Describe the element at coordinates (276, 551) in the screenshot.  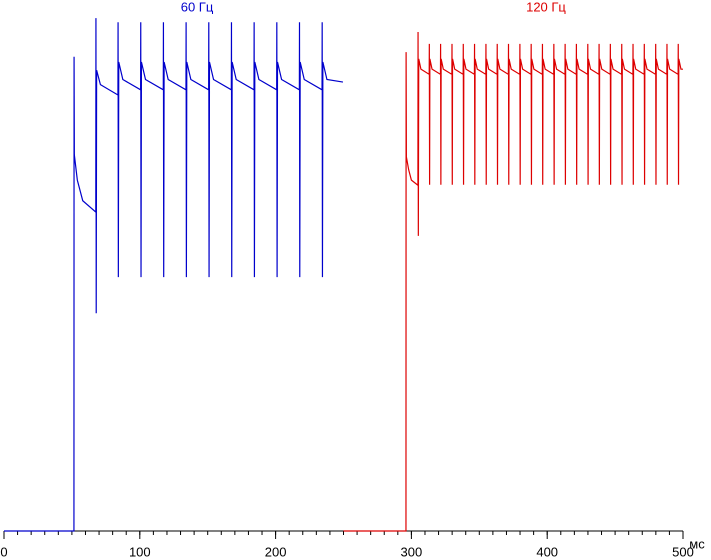
I see `x-tick-label: 200` at that location.